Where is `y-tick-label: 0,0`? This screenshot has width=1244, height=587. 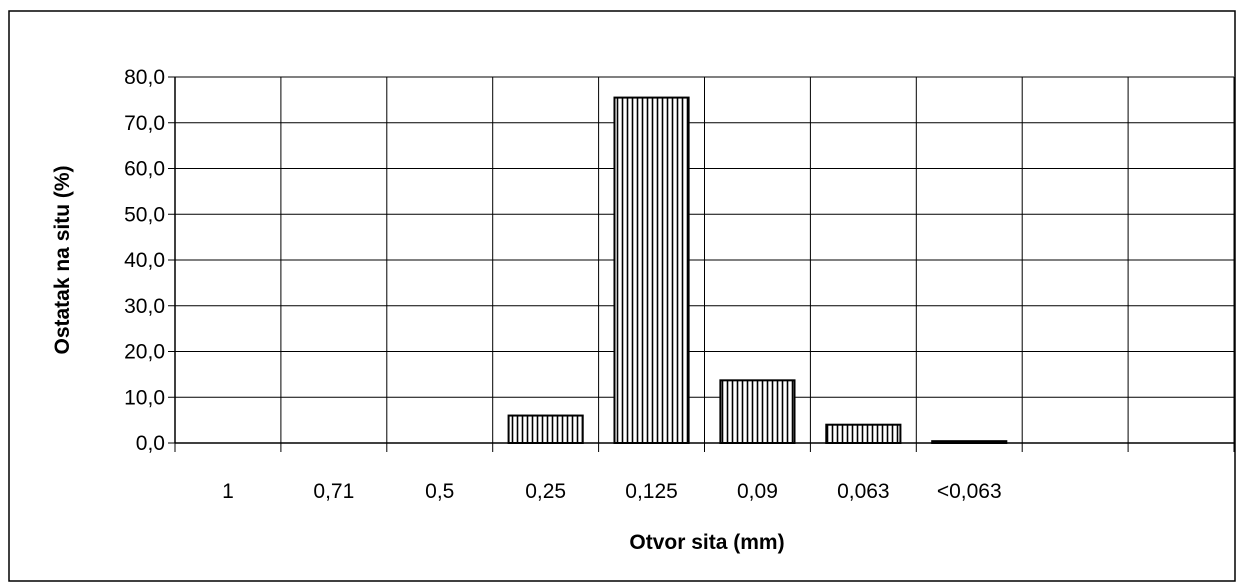 y-tick-label: 0,0 is located at coordinates (150, 443).